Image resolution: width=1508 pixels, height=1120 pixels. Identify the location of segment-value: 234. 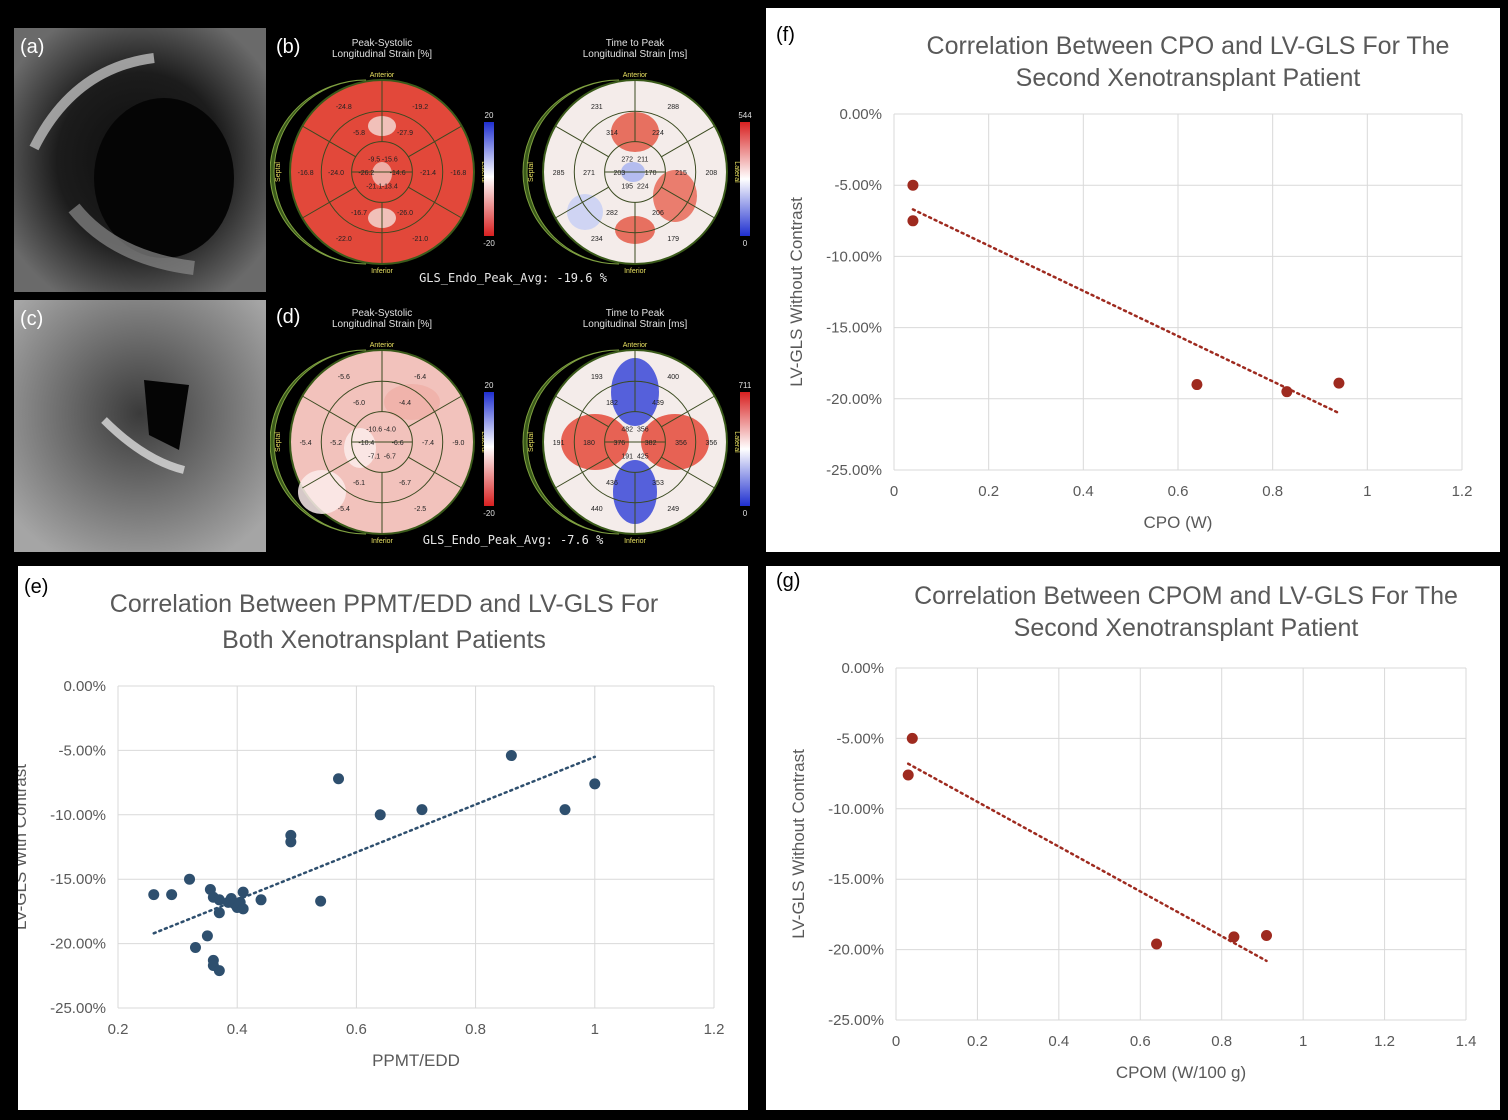
(597, 239).